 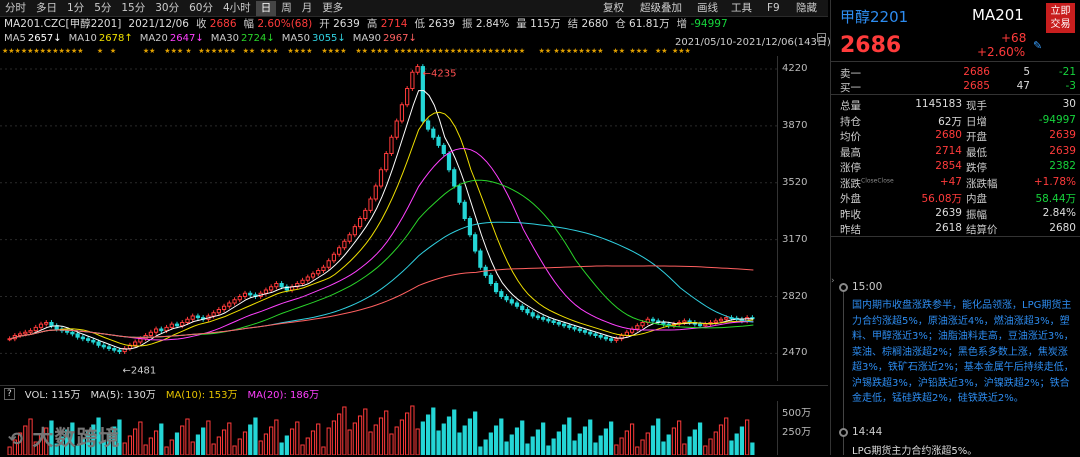 I want to click on trade-now-button: 立即交易, so click(x=1060, y=18).